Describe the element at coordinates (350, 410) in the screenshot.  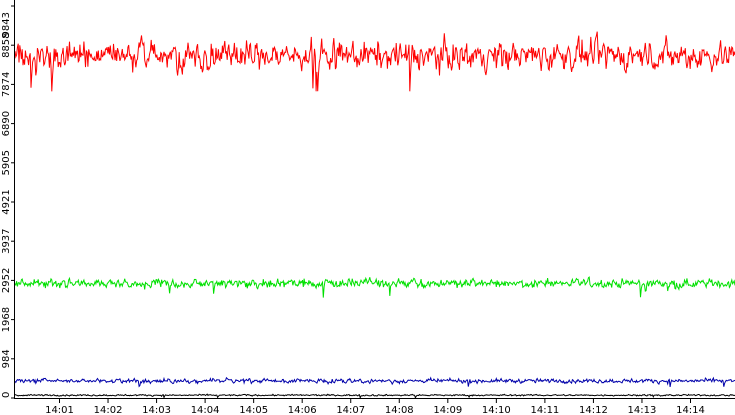
I see `x-tick-label: 14:07` at that location.